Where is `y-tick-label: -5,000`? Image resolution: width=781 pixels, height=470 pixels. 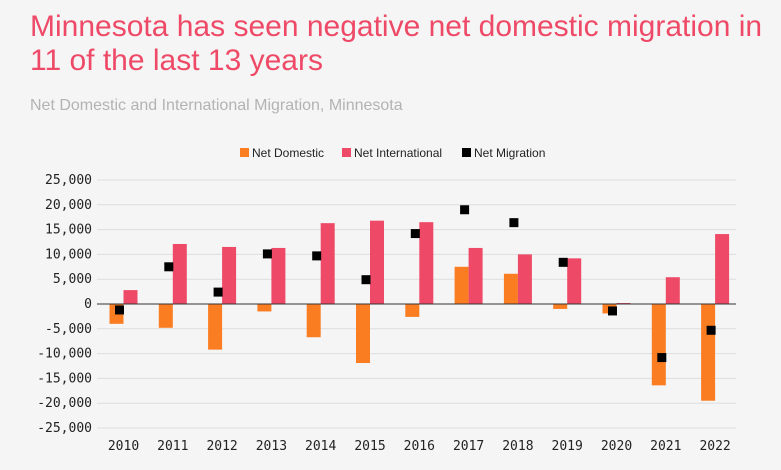
y-tick-label: -5,000 is located at coordinates (68, 329).